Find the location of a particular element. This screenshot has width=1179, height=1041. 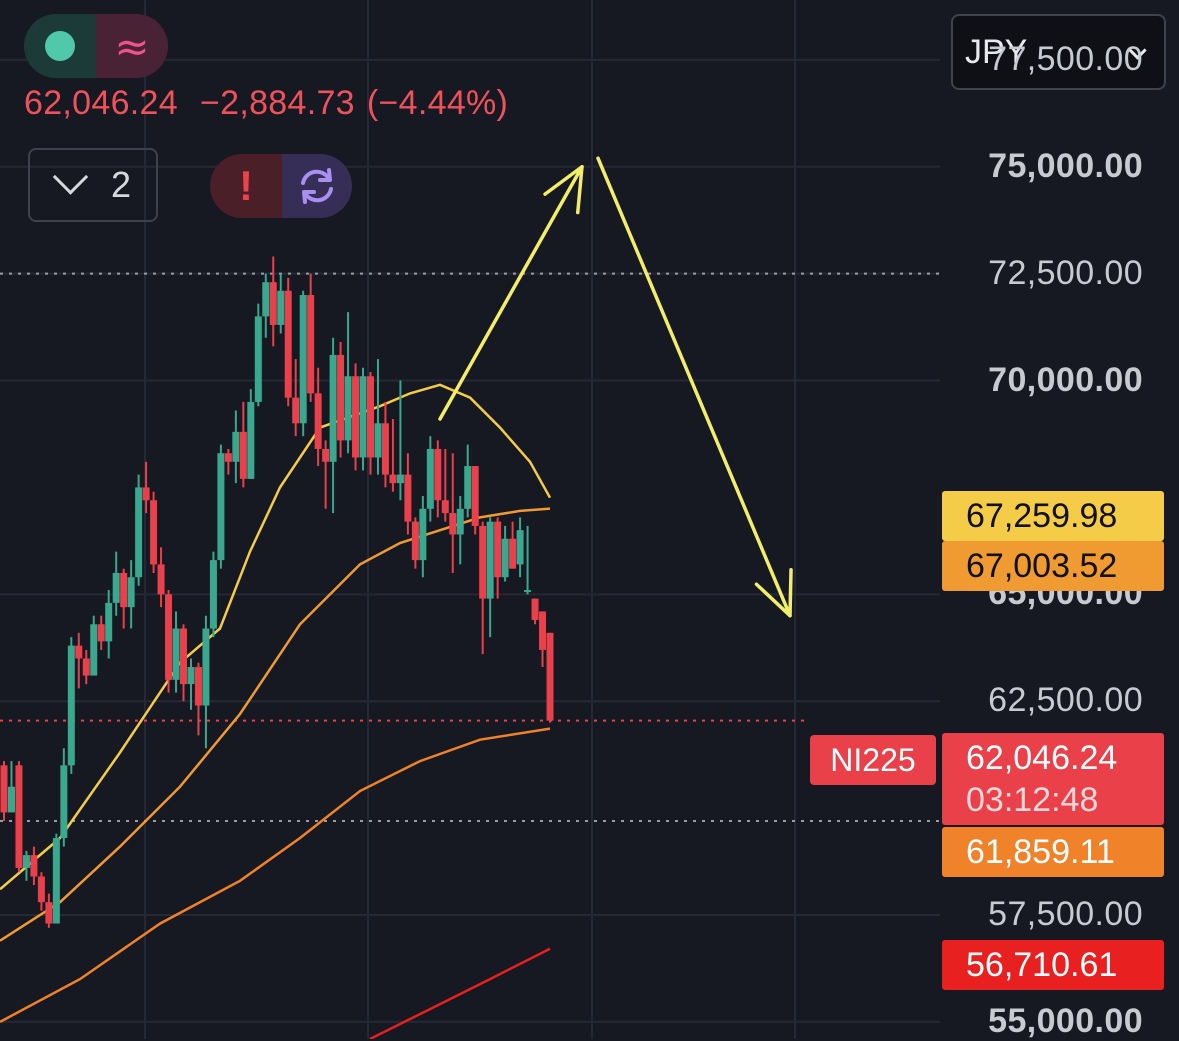

wave-toggle: ≈ is located at coordinates (132, 46).